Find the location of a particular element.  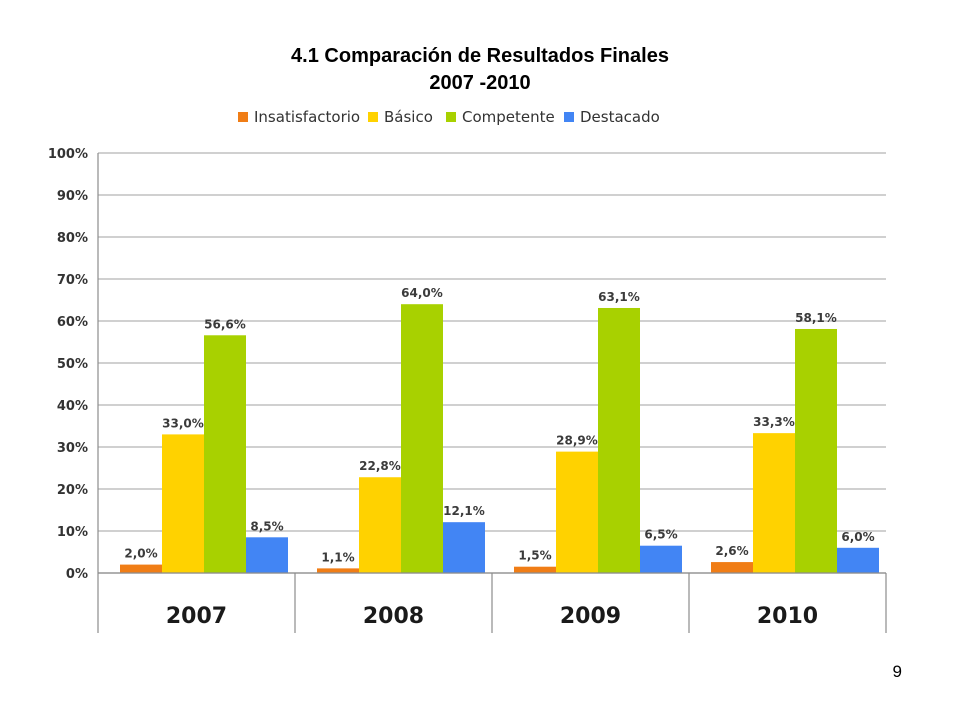

data-label: 58,1% is located at coordinates (816, 318).